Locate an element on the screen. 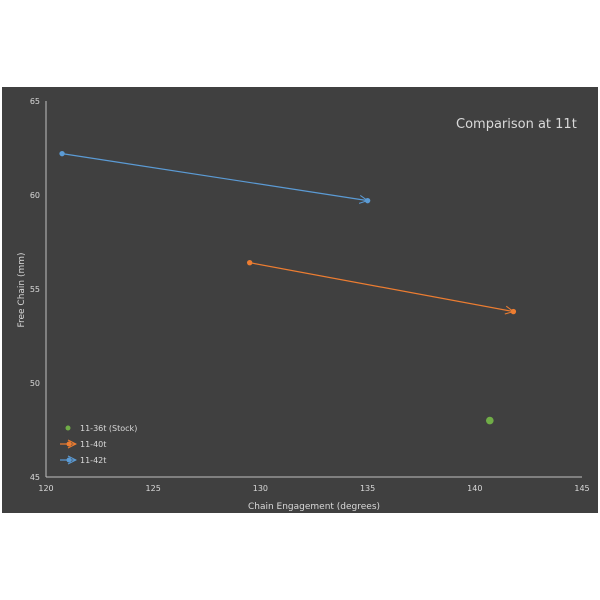  y-tick-label: 50 is located at coordinates (35, 383).